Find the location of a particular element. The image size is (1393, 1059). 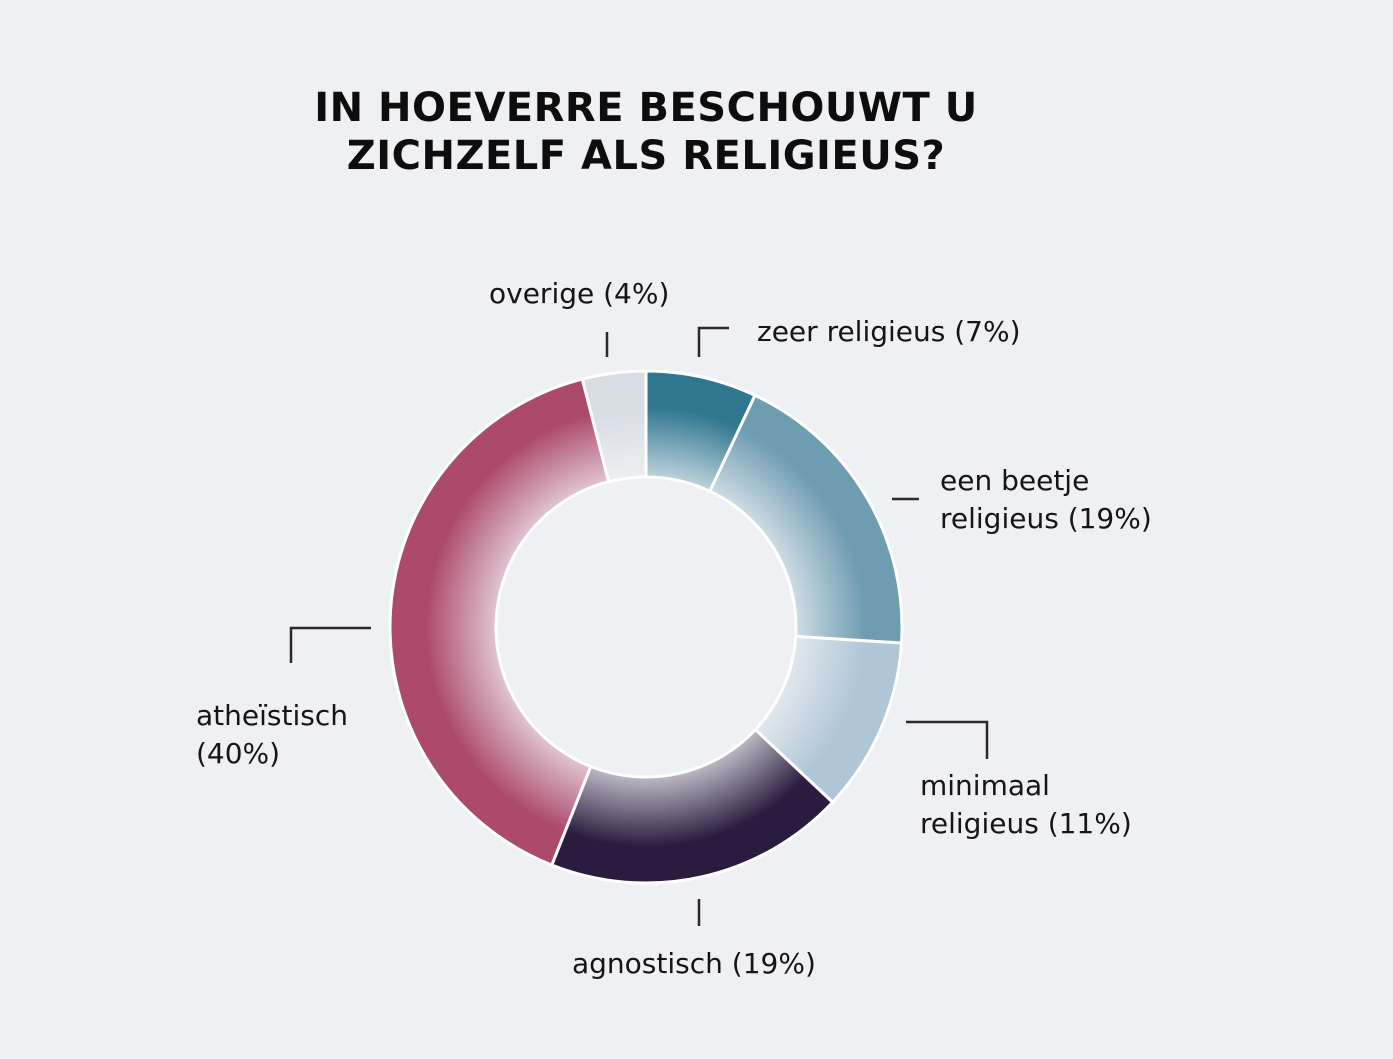

slice-label-zeer-religieus: zeer religieus (7%) is located at coordinates (889, 332).